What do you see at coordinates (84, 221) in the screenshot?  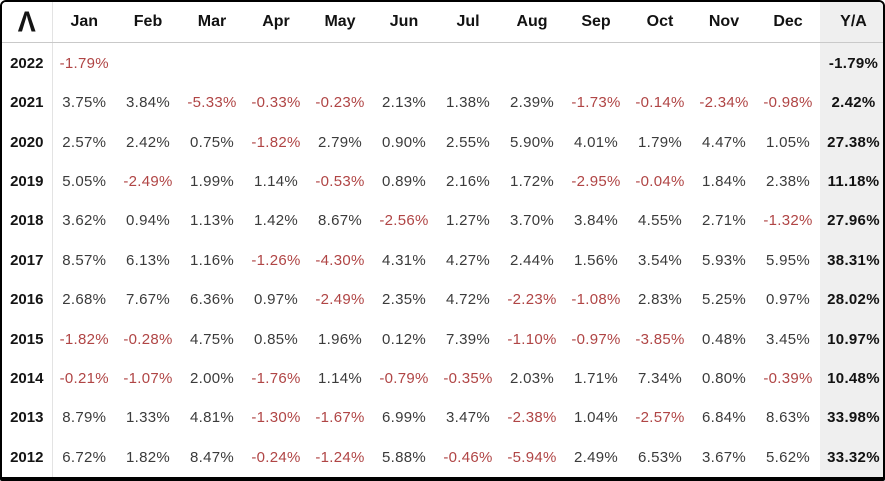 I see `monthly-return-cell: 3.62%` at bounding box center [84, 221].